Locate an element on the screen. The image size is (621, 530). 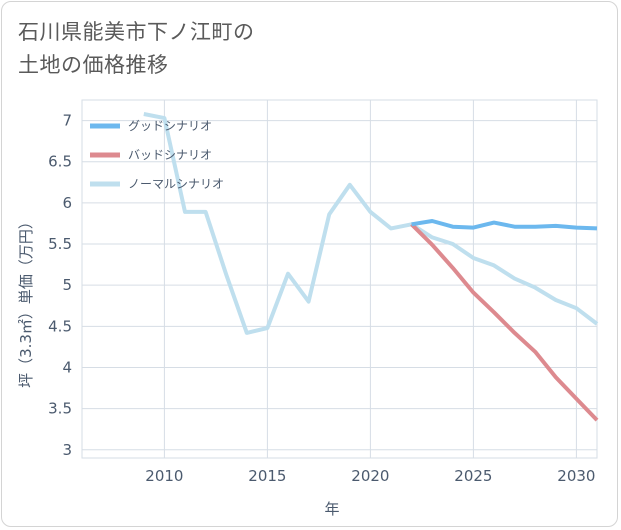
y-tick-label: 6 is located at coordinates (67, 203).